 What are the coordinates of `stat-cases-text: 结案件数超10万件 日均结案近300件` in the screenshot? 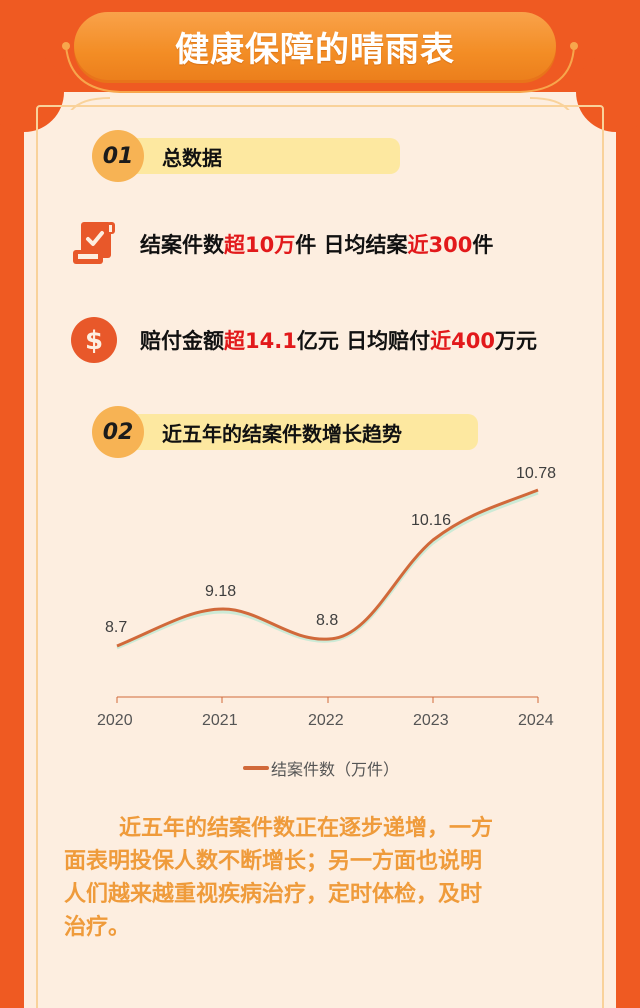 It's located at (316, 244).